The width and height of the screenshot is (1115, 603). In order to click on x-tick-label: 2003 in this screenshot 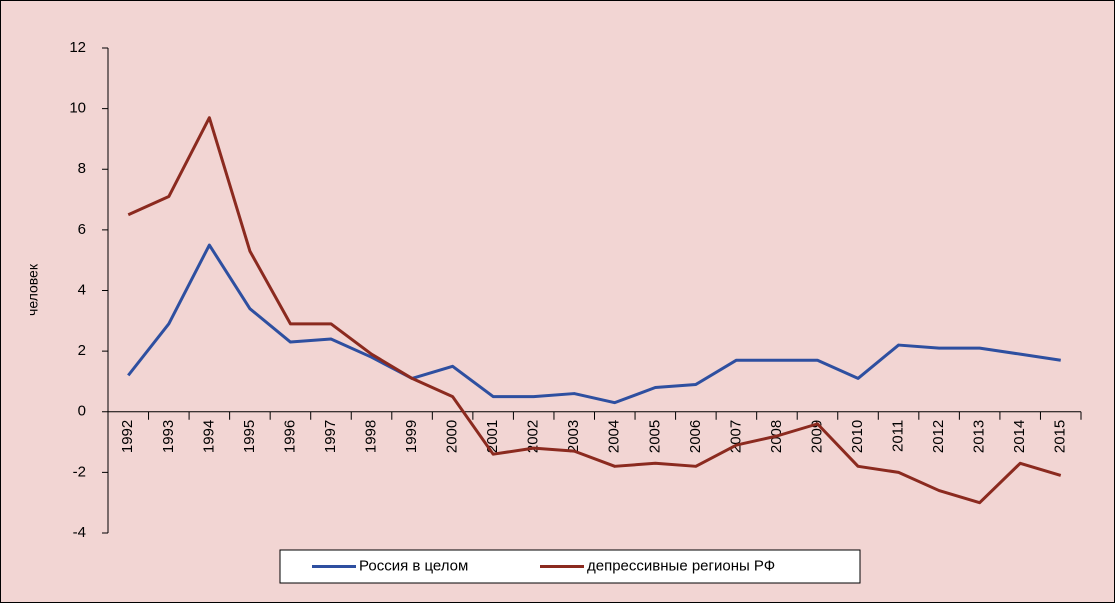, I will do `click(573, 436)`.